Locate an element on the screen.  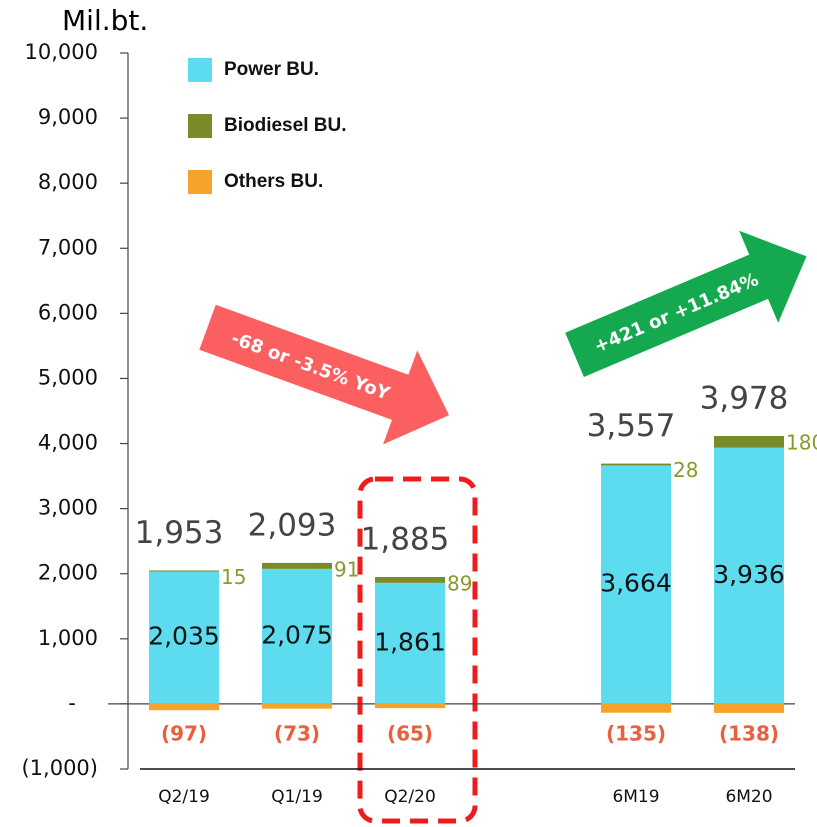
value-label: (73) is located at coordinates (297, 734).